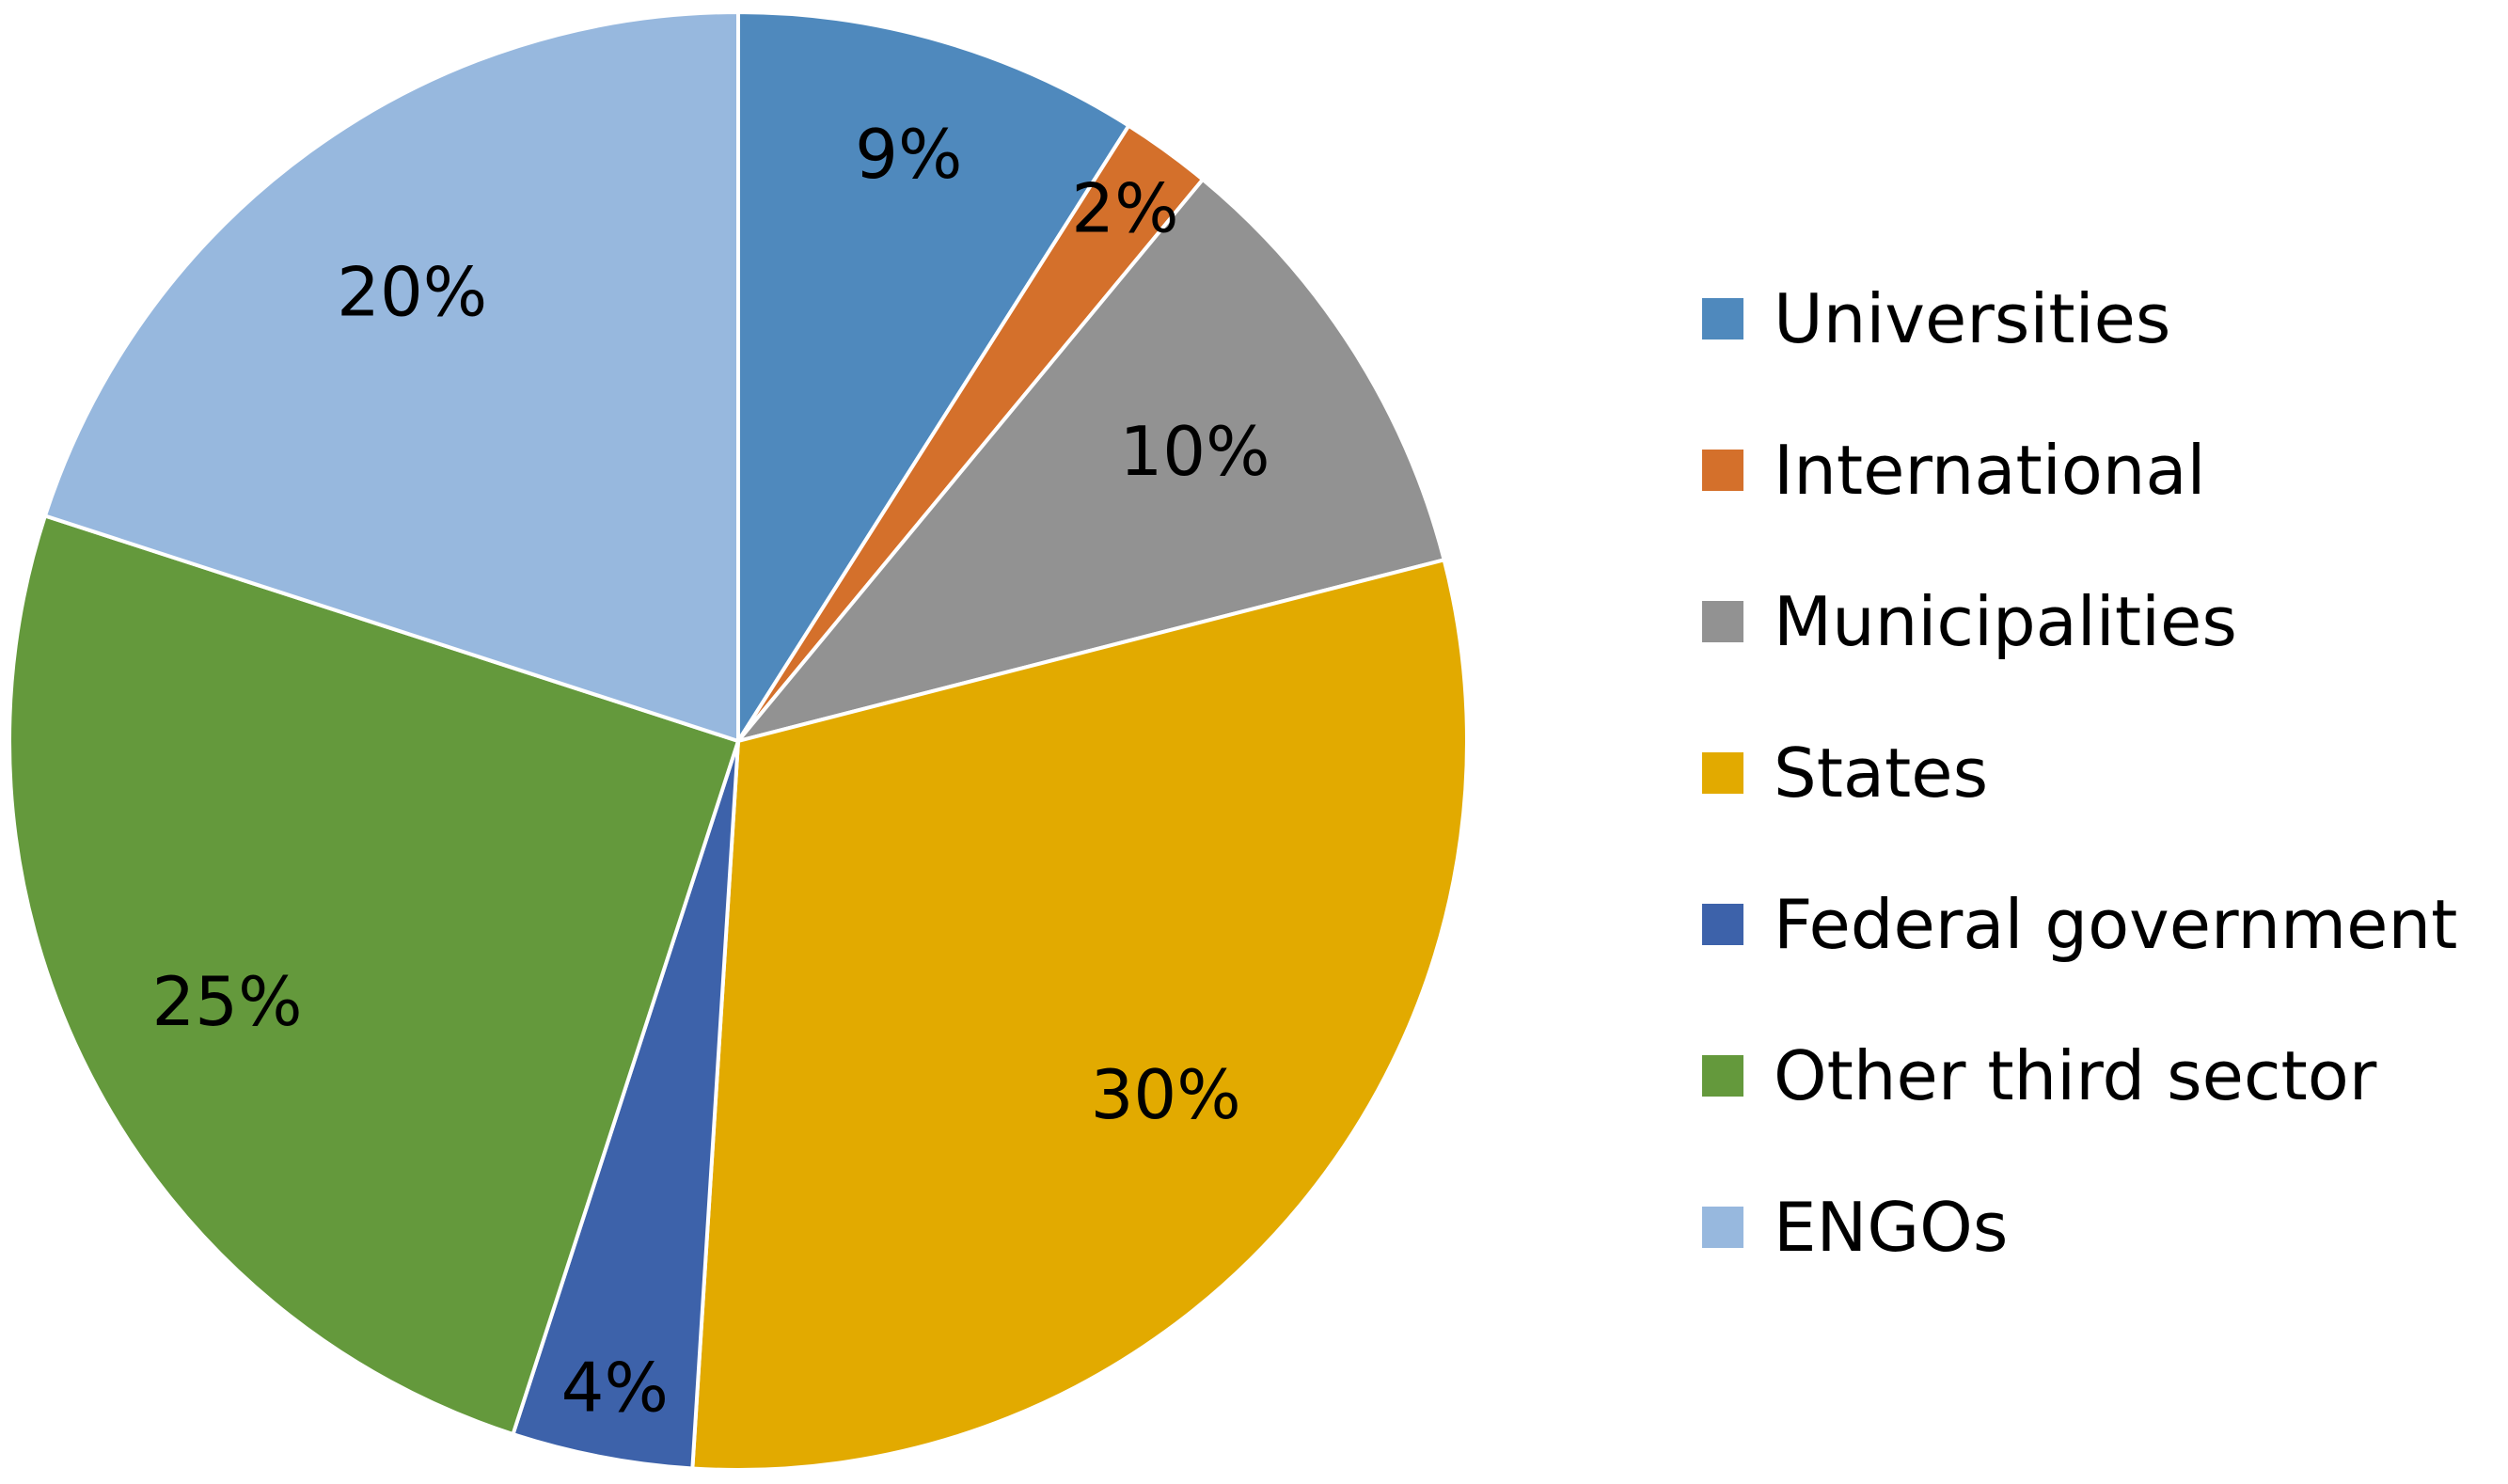 The height and width of the screenshot is (1484, 2508). What do you see at coordinates (1166, 1094) in the screenshot?
I see `slice-label-states: 30%` at bounding box center [1166, 1094].